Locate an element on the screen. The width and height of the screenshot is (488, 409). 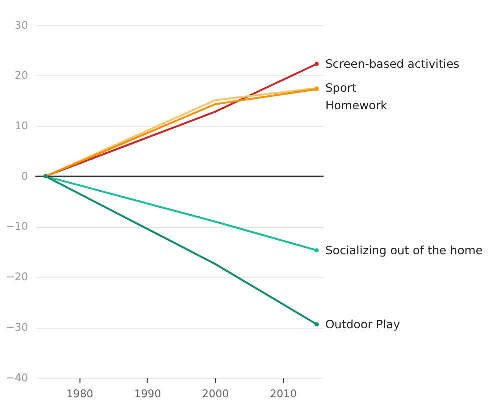
series-label: Screen-based activities is located at coordinates (393, 64).